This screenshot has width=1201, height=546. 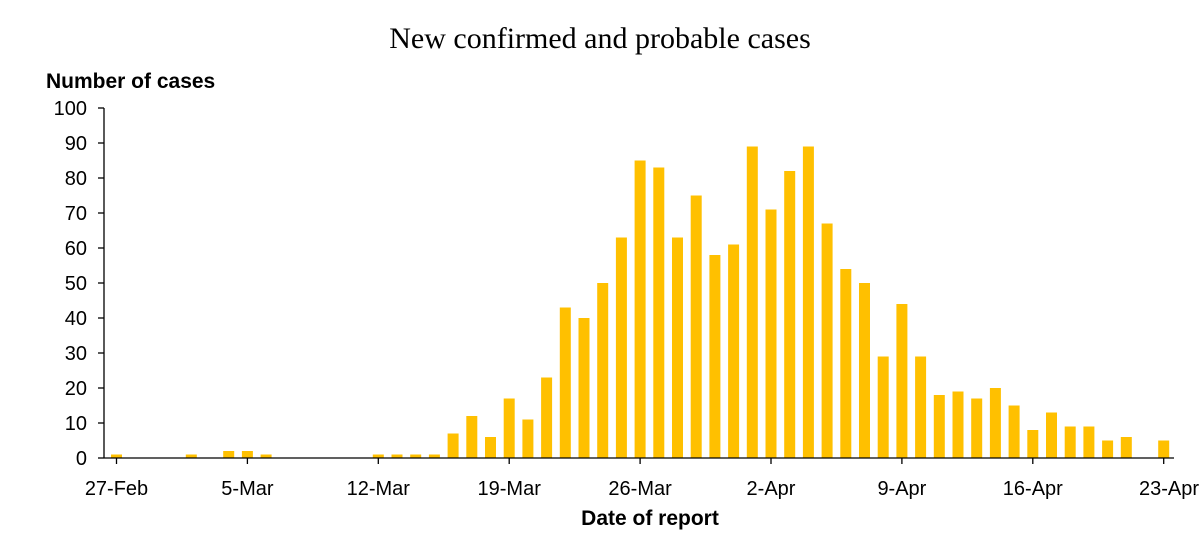 What do you see at coordinates (116, 456) in the screenshot?
I see `bar-27-Feb` at bounding box center [116, 456].